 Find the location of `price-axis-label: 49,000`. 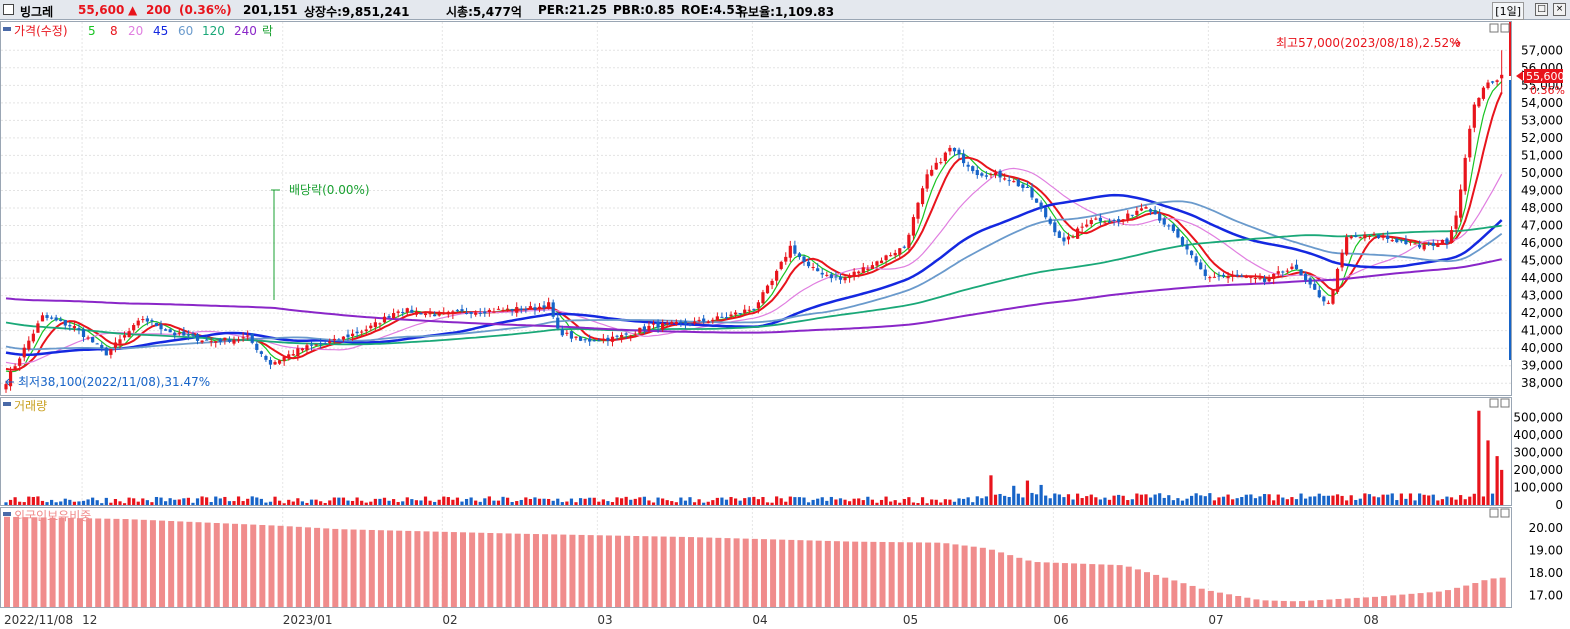

price-axis-label: 49,000 is located at coordinates (1542, 190).